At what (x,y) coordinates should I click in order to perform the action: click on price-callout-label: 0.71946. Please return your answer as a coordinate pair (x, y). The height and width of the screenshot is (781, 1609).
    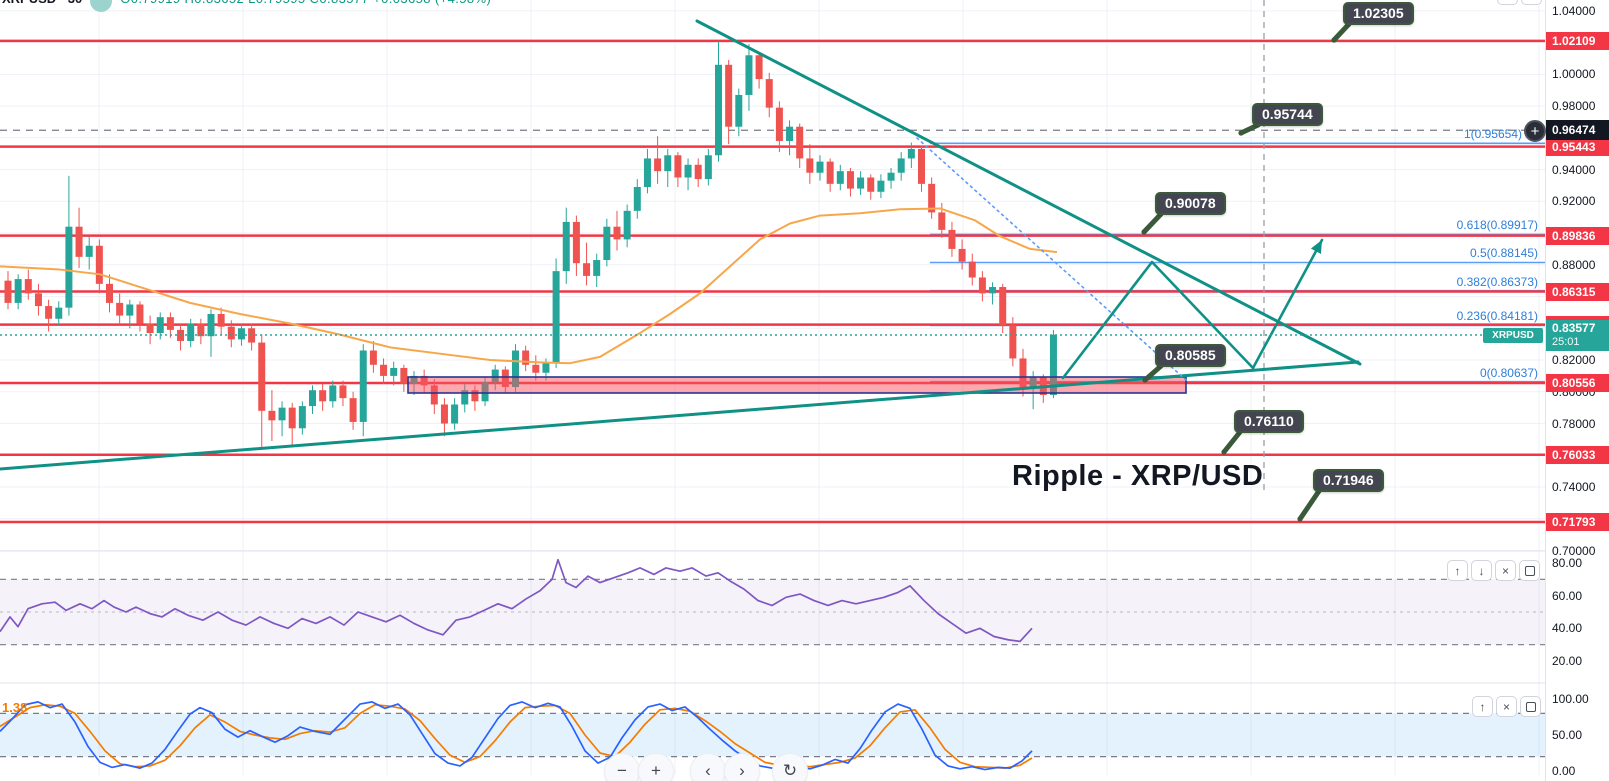
    Looking at the image, I should click on (1348, 480).